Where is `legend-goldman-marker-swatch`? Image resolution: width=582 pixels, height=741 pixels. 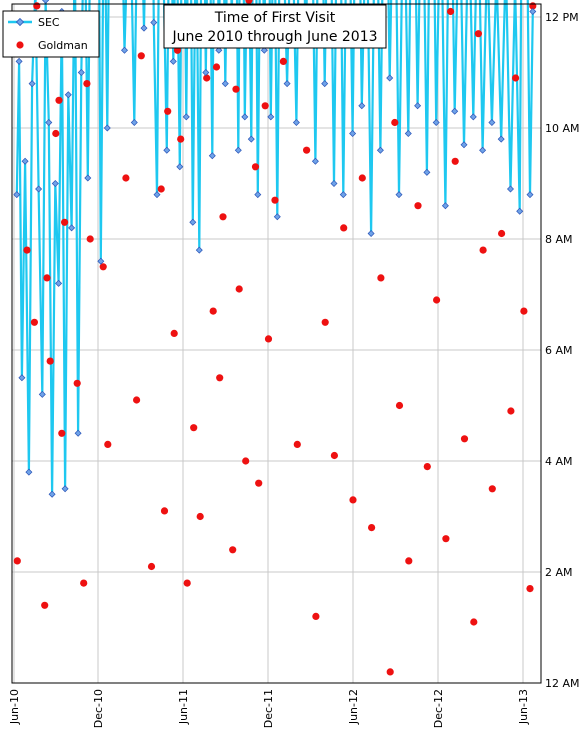 legend-goldman-marker-swatch is located at coordinates (20, 45).